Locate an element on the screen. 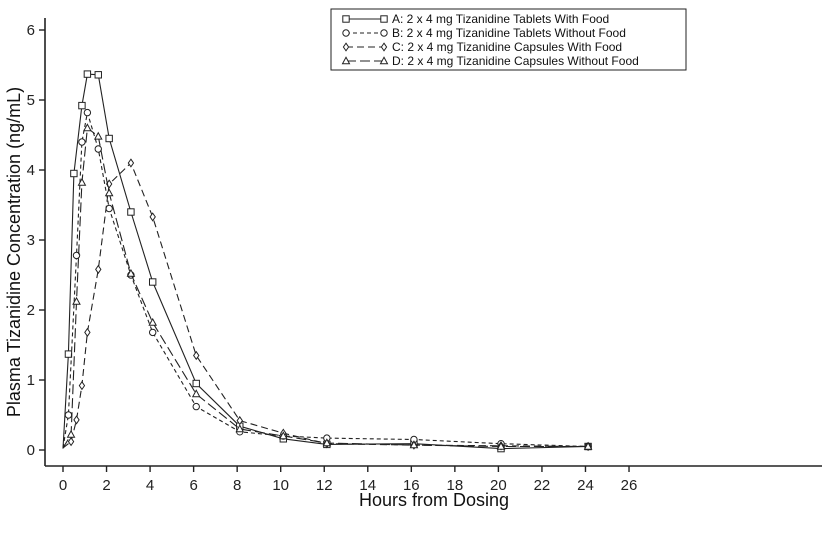 This screenshot has height=533, width=840. x-tick-label: 12 is located at coordinates (324, 485).